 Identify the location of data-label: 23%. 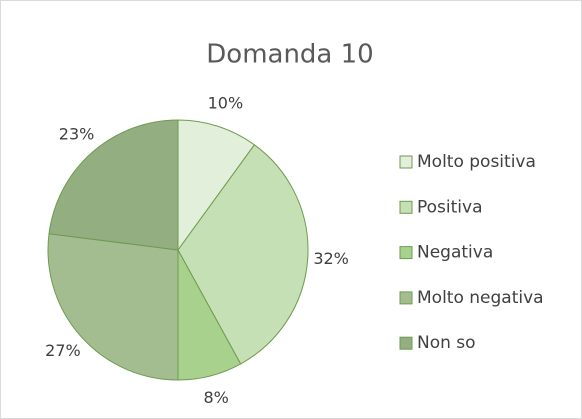
(77, 133).